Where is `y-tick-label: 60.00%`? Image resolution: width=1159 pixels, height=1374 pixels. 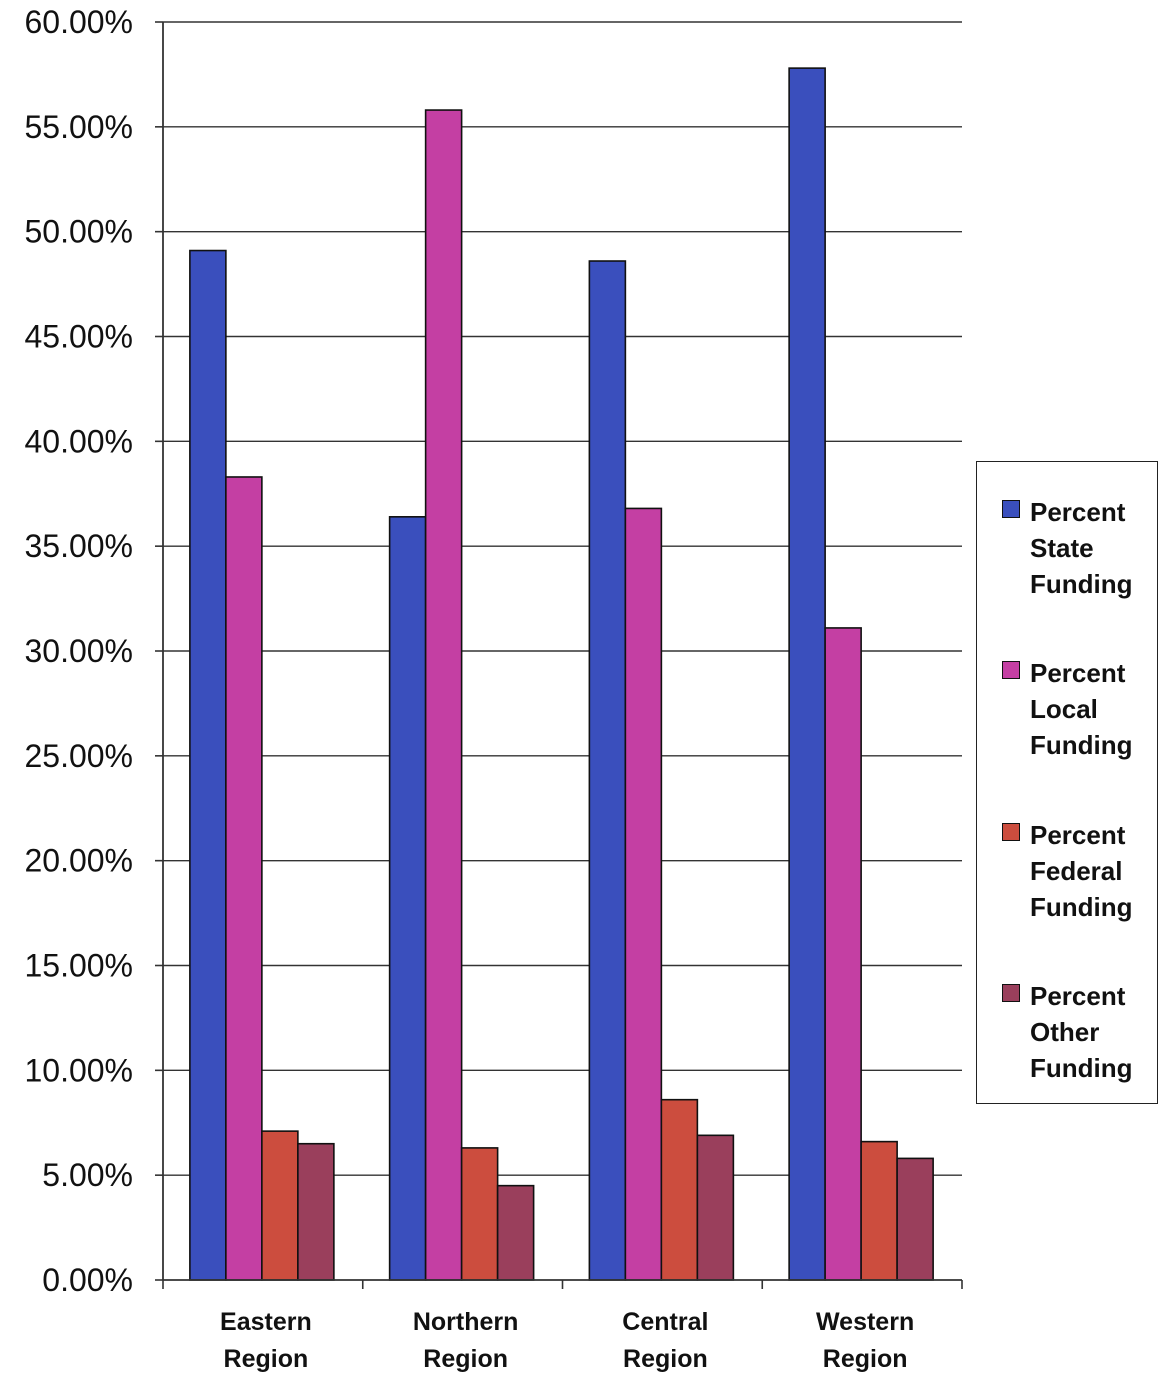 y-tick-label: 60.00% is located at coordinates (78, 22).